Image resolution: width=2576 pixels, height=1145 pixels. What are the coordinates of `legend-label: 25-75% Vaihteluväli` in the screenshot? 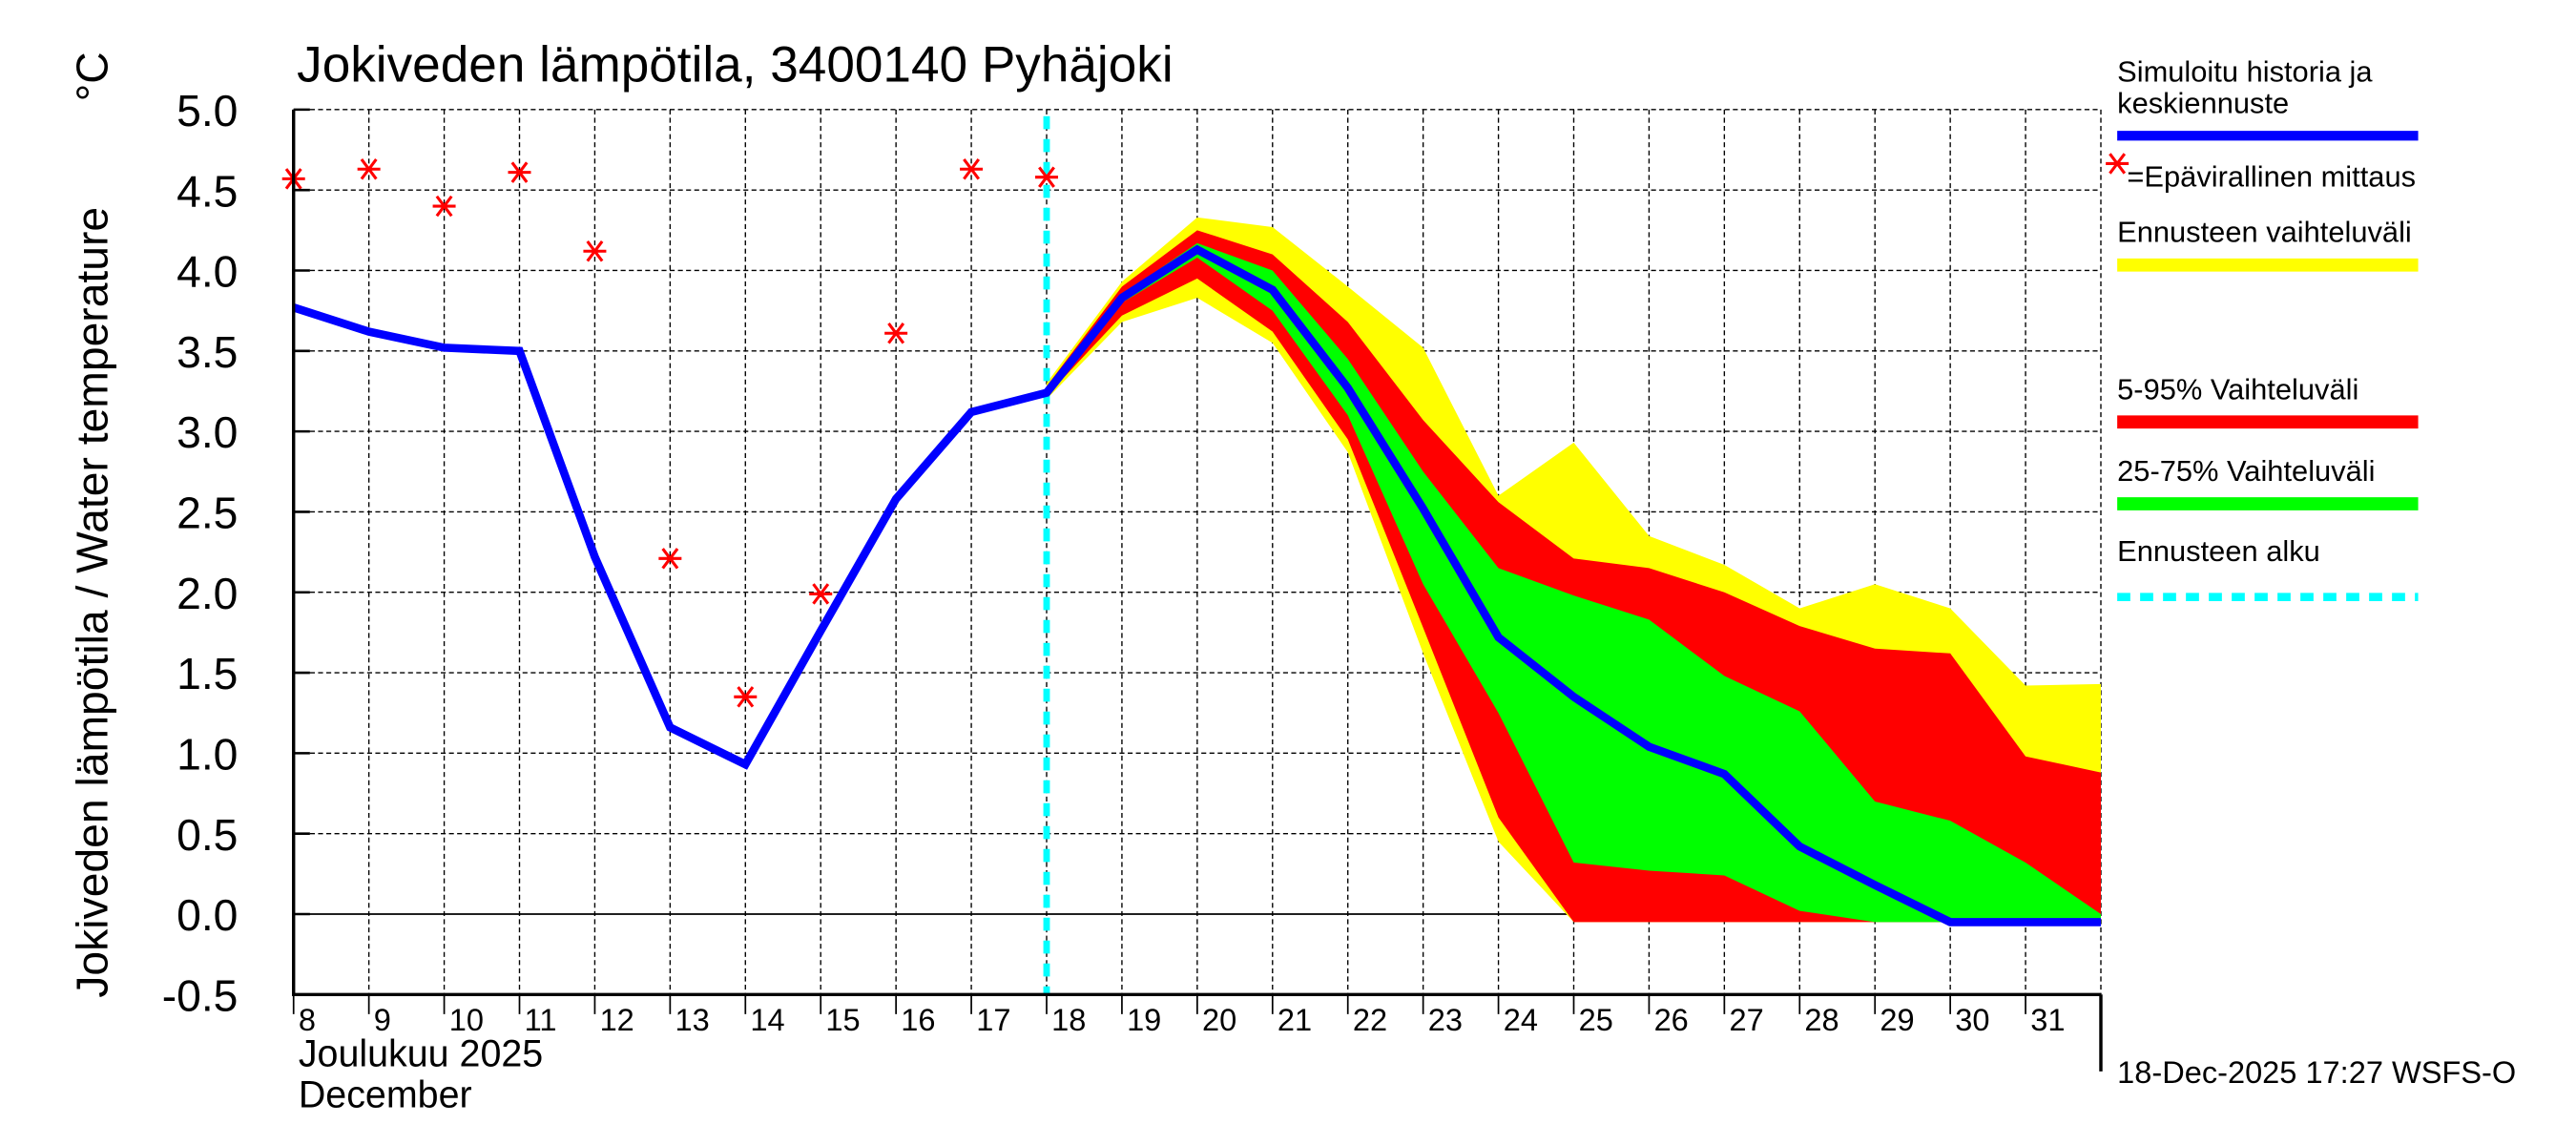 It's located at (2246, 471).